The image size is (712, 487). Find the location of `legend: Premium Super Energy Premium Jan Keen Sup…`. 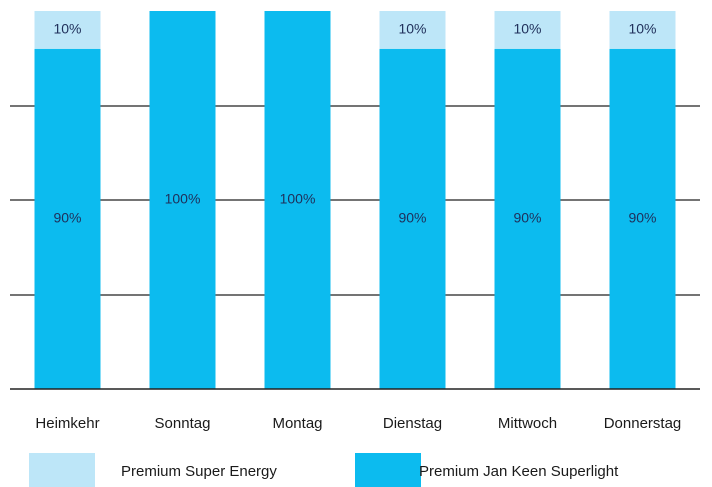

legend: Premium Super Energy Premium Jan Keen Sup… is located at coordinates (324, 470).